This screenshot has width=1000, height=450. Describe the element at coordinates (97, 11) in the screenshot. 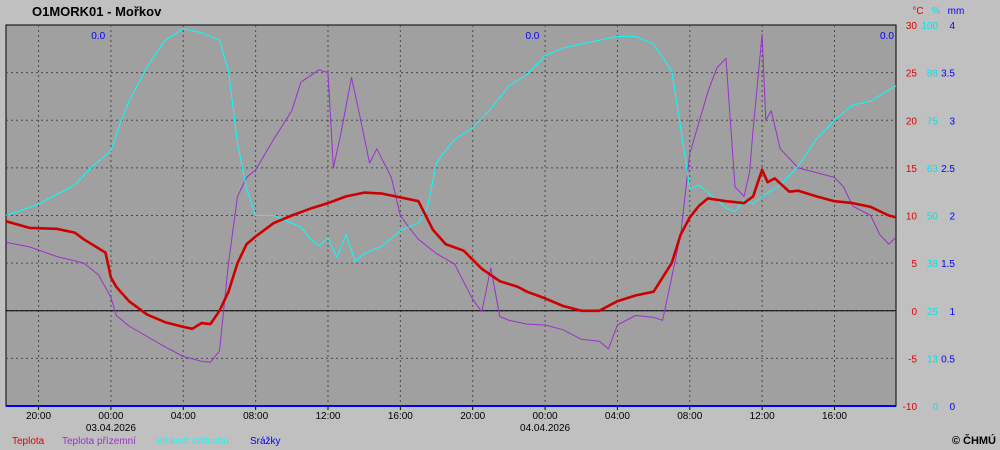

I see `chart-title: O1MORK01 - Mořkov` at that location.